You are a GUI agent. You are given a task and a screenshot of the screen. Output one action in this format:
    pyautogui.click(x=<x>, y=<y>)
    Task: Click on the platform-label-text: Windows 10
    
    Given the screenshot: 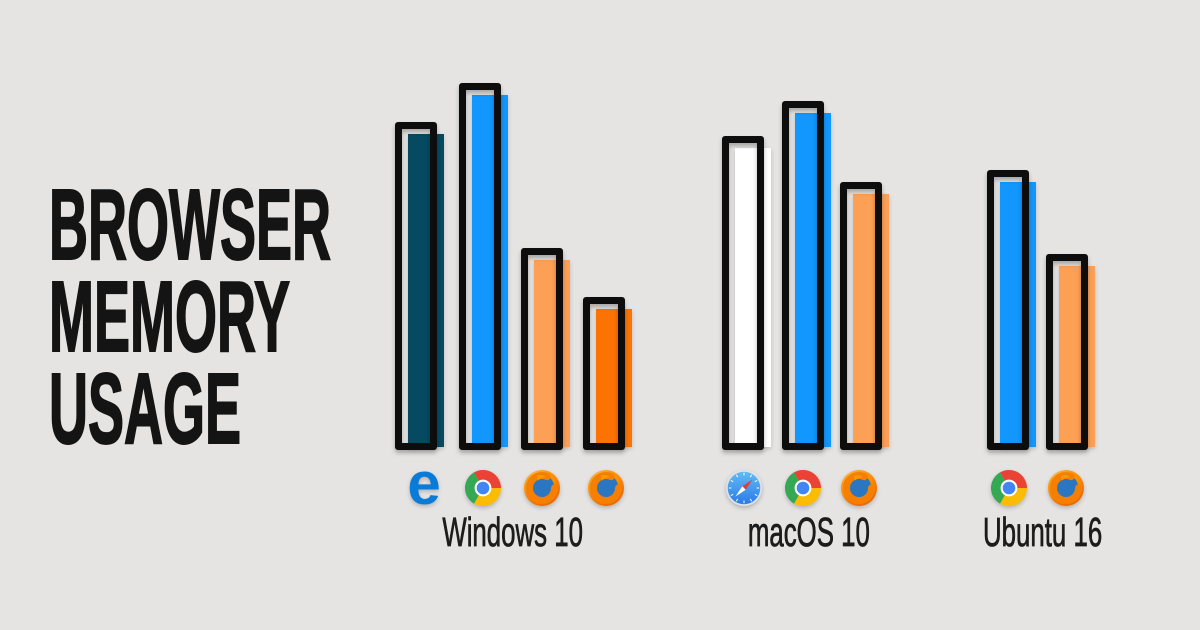 What is the action you would take?
    pyautogui.click(x=513, y=532)
    